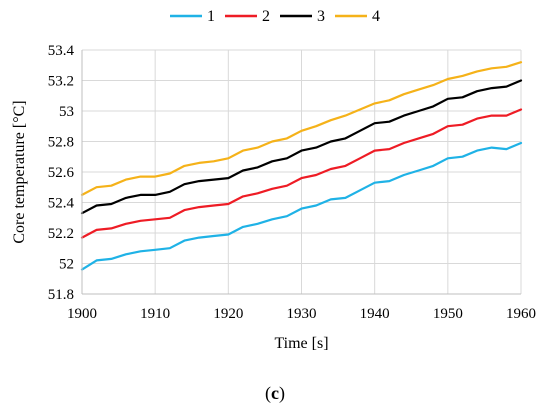  What do you see at coordinates (66, 112) in the screenshot?
I see `y-tick-label: 53` at bounding box center [66, 112].